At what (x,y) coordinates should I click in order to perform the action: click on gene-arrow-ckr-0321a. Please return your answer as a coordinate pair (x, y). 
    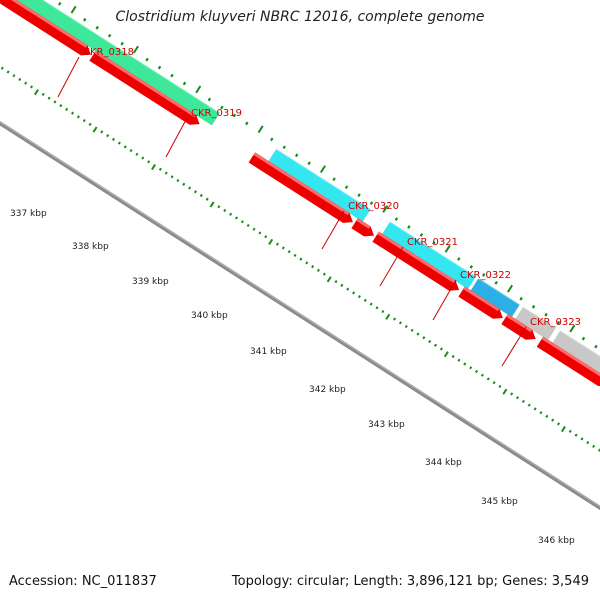
    Looking at the image, I should click on (363, 227).